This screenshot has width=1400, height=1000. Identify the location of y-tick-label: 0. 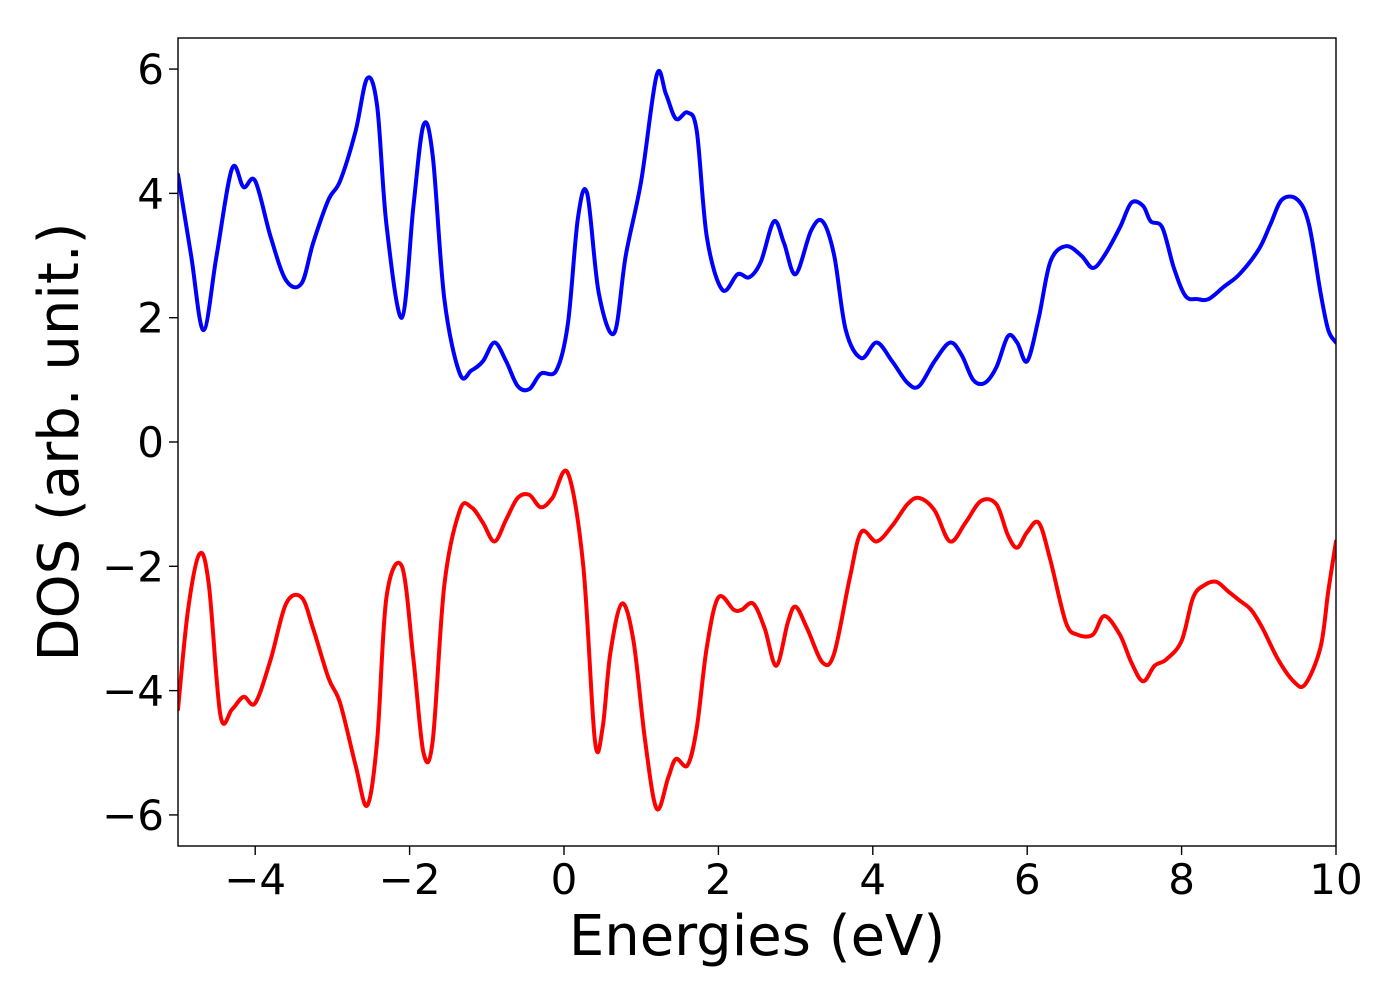
(150, 442).